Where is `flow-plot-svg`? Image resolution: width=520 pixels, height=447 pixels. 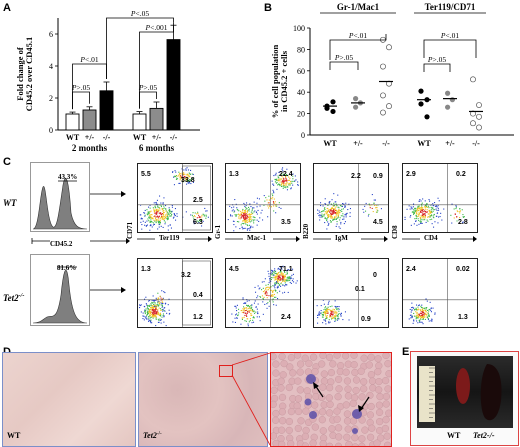 flow-plot-svg is located at coordinates (263, 293).